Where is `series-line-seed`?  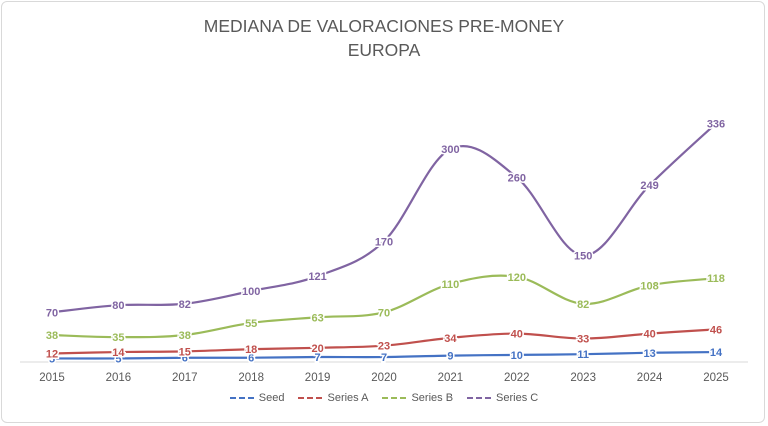 series-line-seed is located at coordinates (384, 355).